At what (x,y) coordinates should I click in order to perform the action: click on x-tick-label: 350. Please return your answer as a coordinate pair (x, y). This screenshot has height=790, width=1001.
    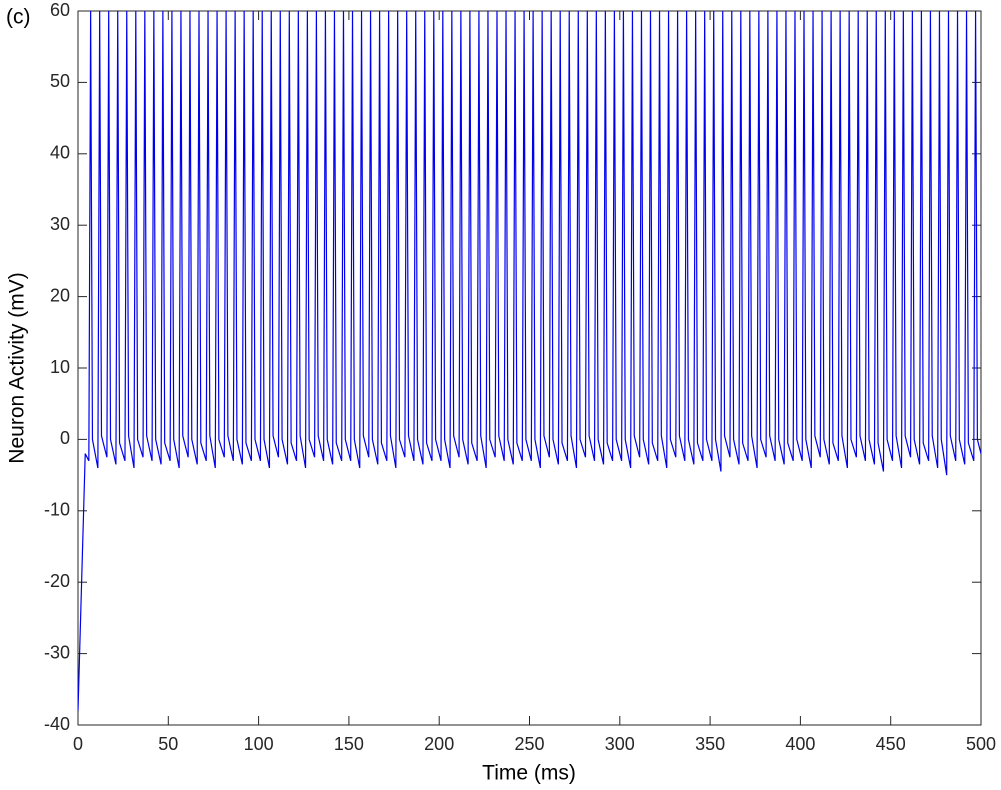
    Looking at the image, I should click on (710, 744).